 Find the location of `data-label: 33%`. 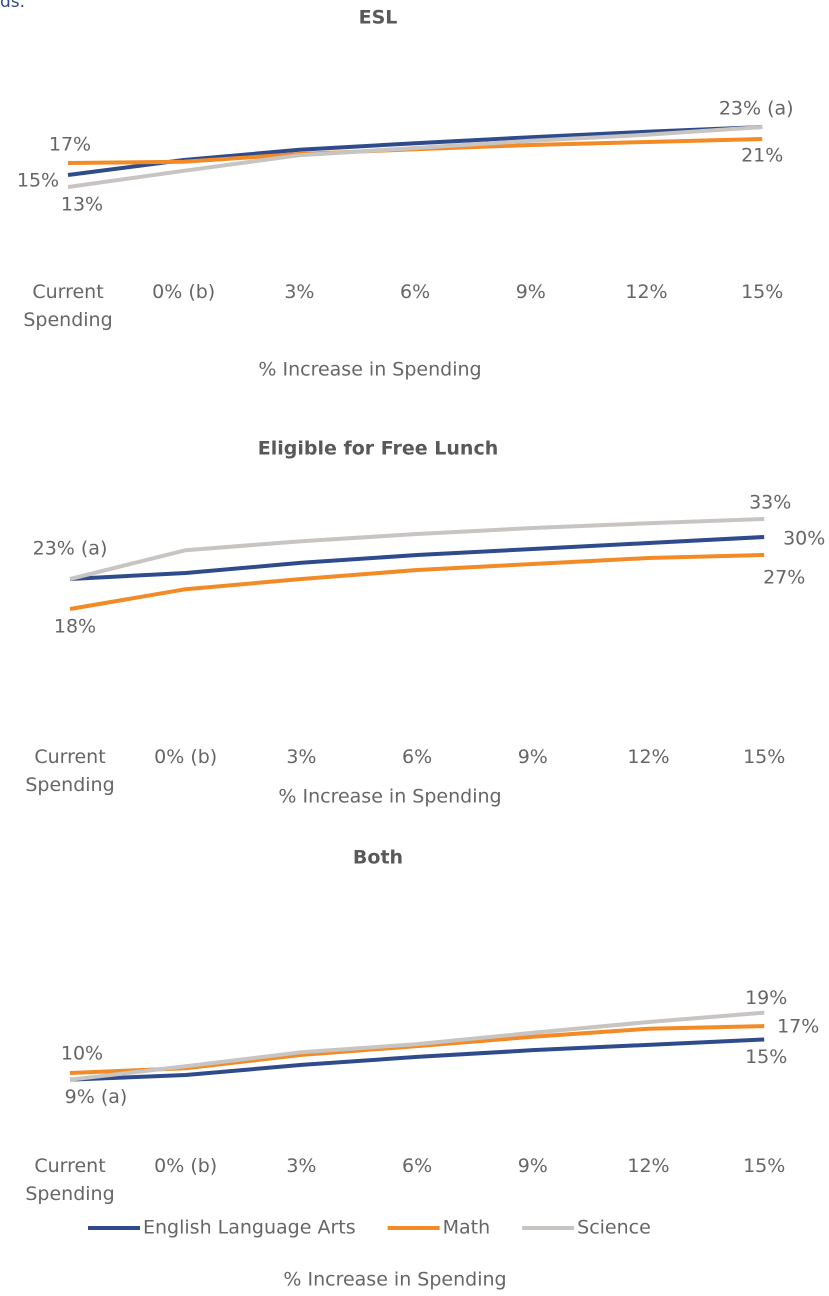

data-label: 33% is located at coordinates (770, 503).